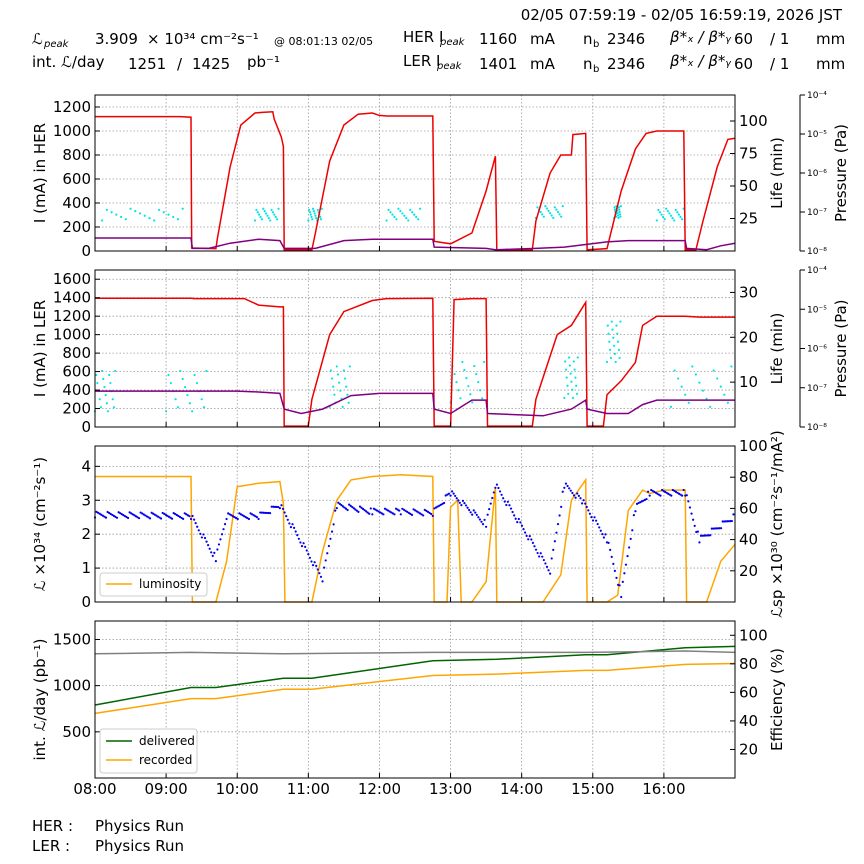  What do you see at coordinates (147, 64) in the screenshot?
I see `intl-delivered: 1251` at bounding box center [147, 64].